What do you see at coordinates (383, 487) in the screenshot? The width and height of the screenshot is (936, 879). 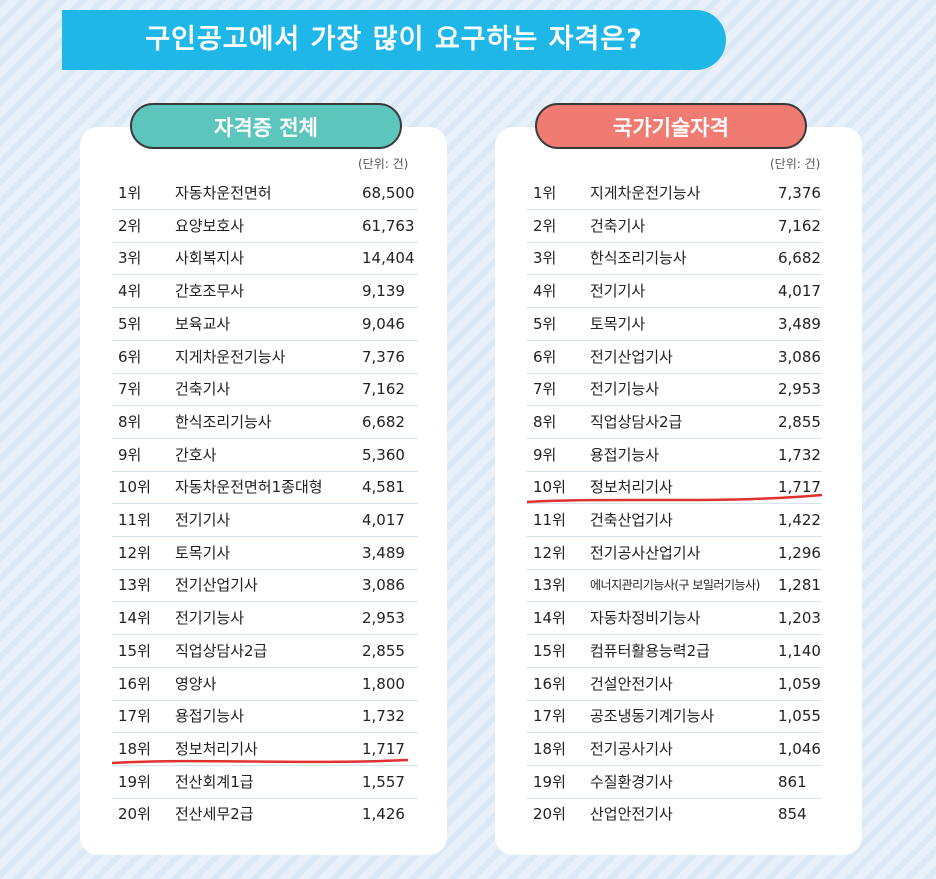 I see `count: 4,581` at bounding box center [383, 487].